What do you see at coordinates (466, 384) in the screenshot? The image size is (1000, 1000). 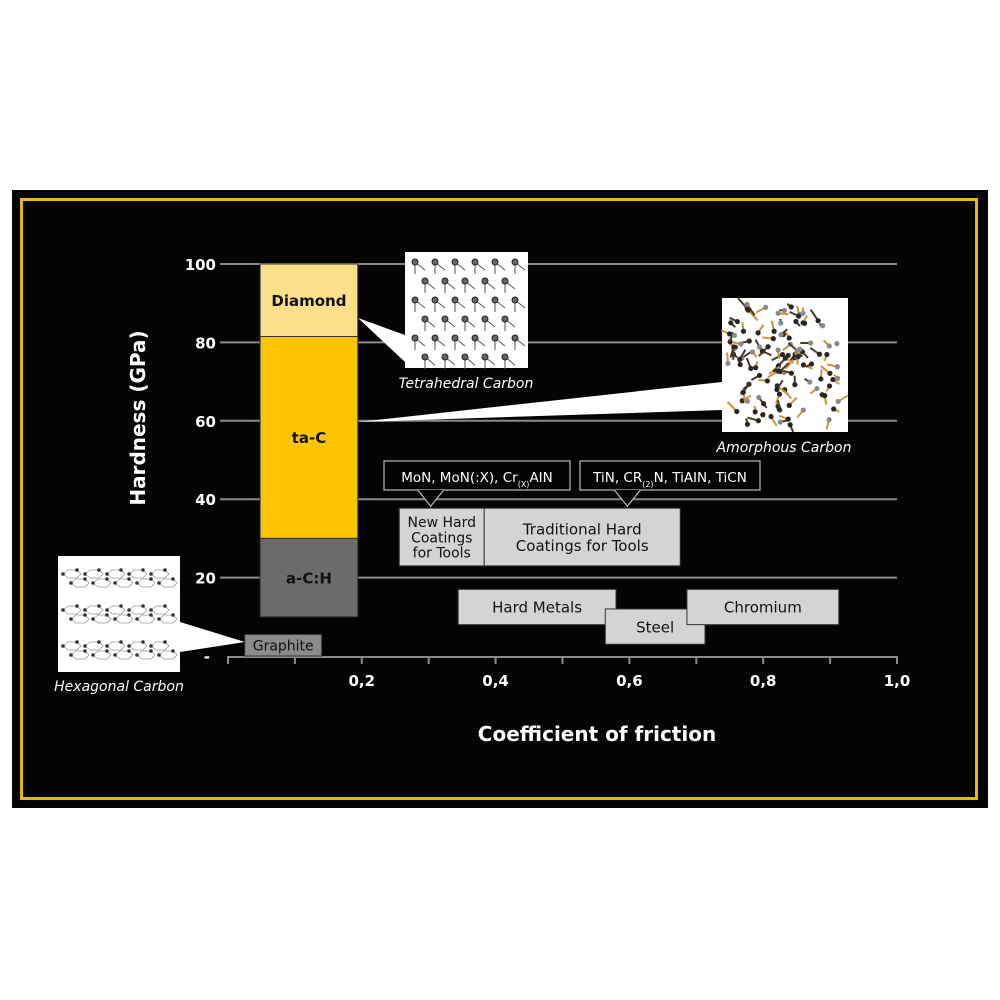 I see `structure-caption: Tetrahedral Carbon` at bounding box center [466, 384].